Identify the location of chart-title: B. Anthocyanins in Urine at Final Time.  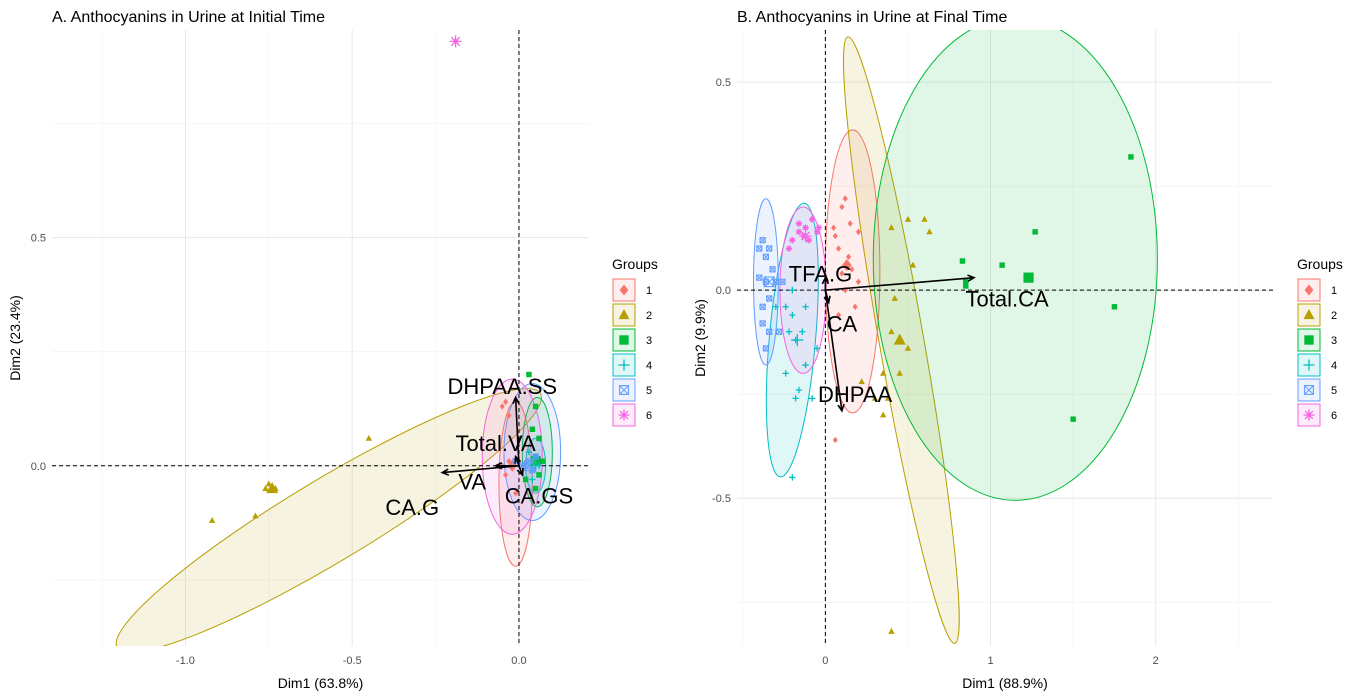
(872, 17).